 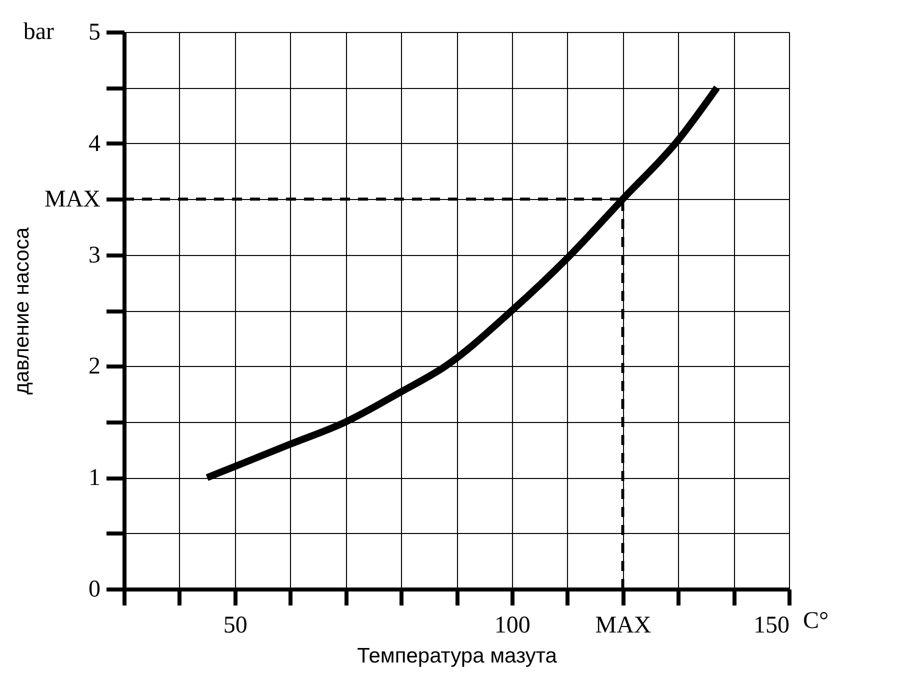 I want to click on x-tick-label: 100, so click(x=512, y=625).